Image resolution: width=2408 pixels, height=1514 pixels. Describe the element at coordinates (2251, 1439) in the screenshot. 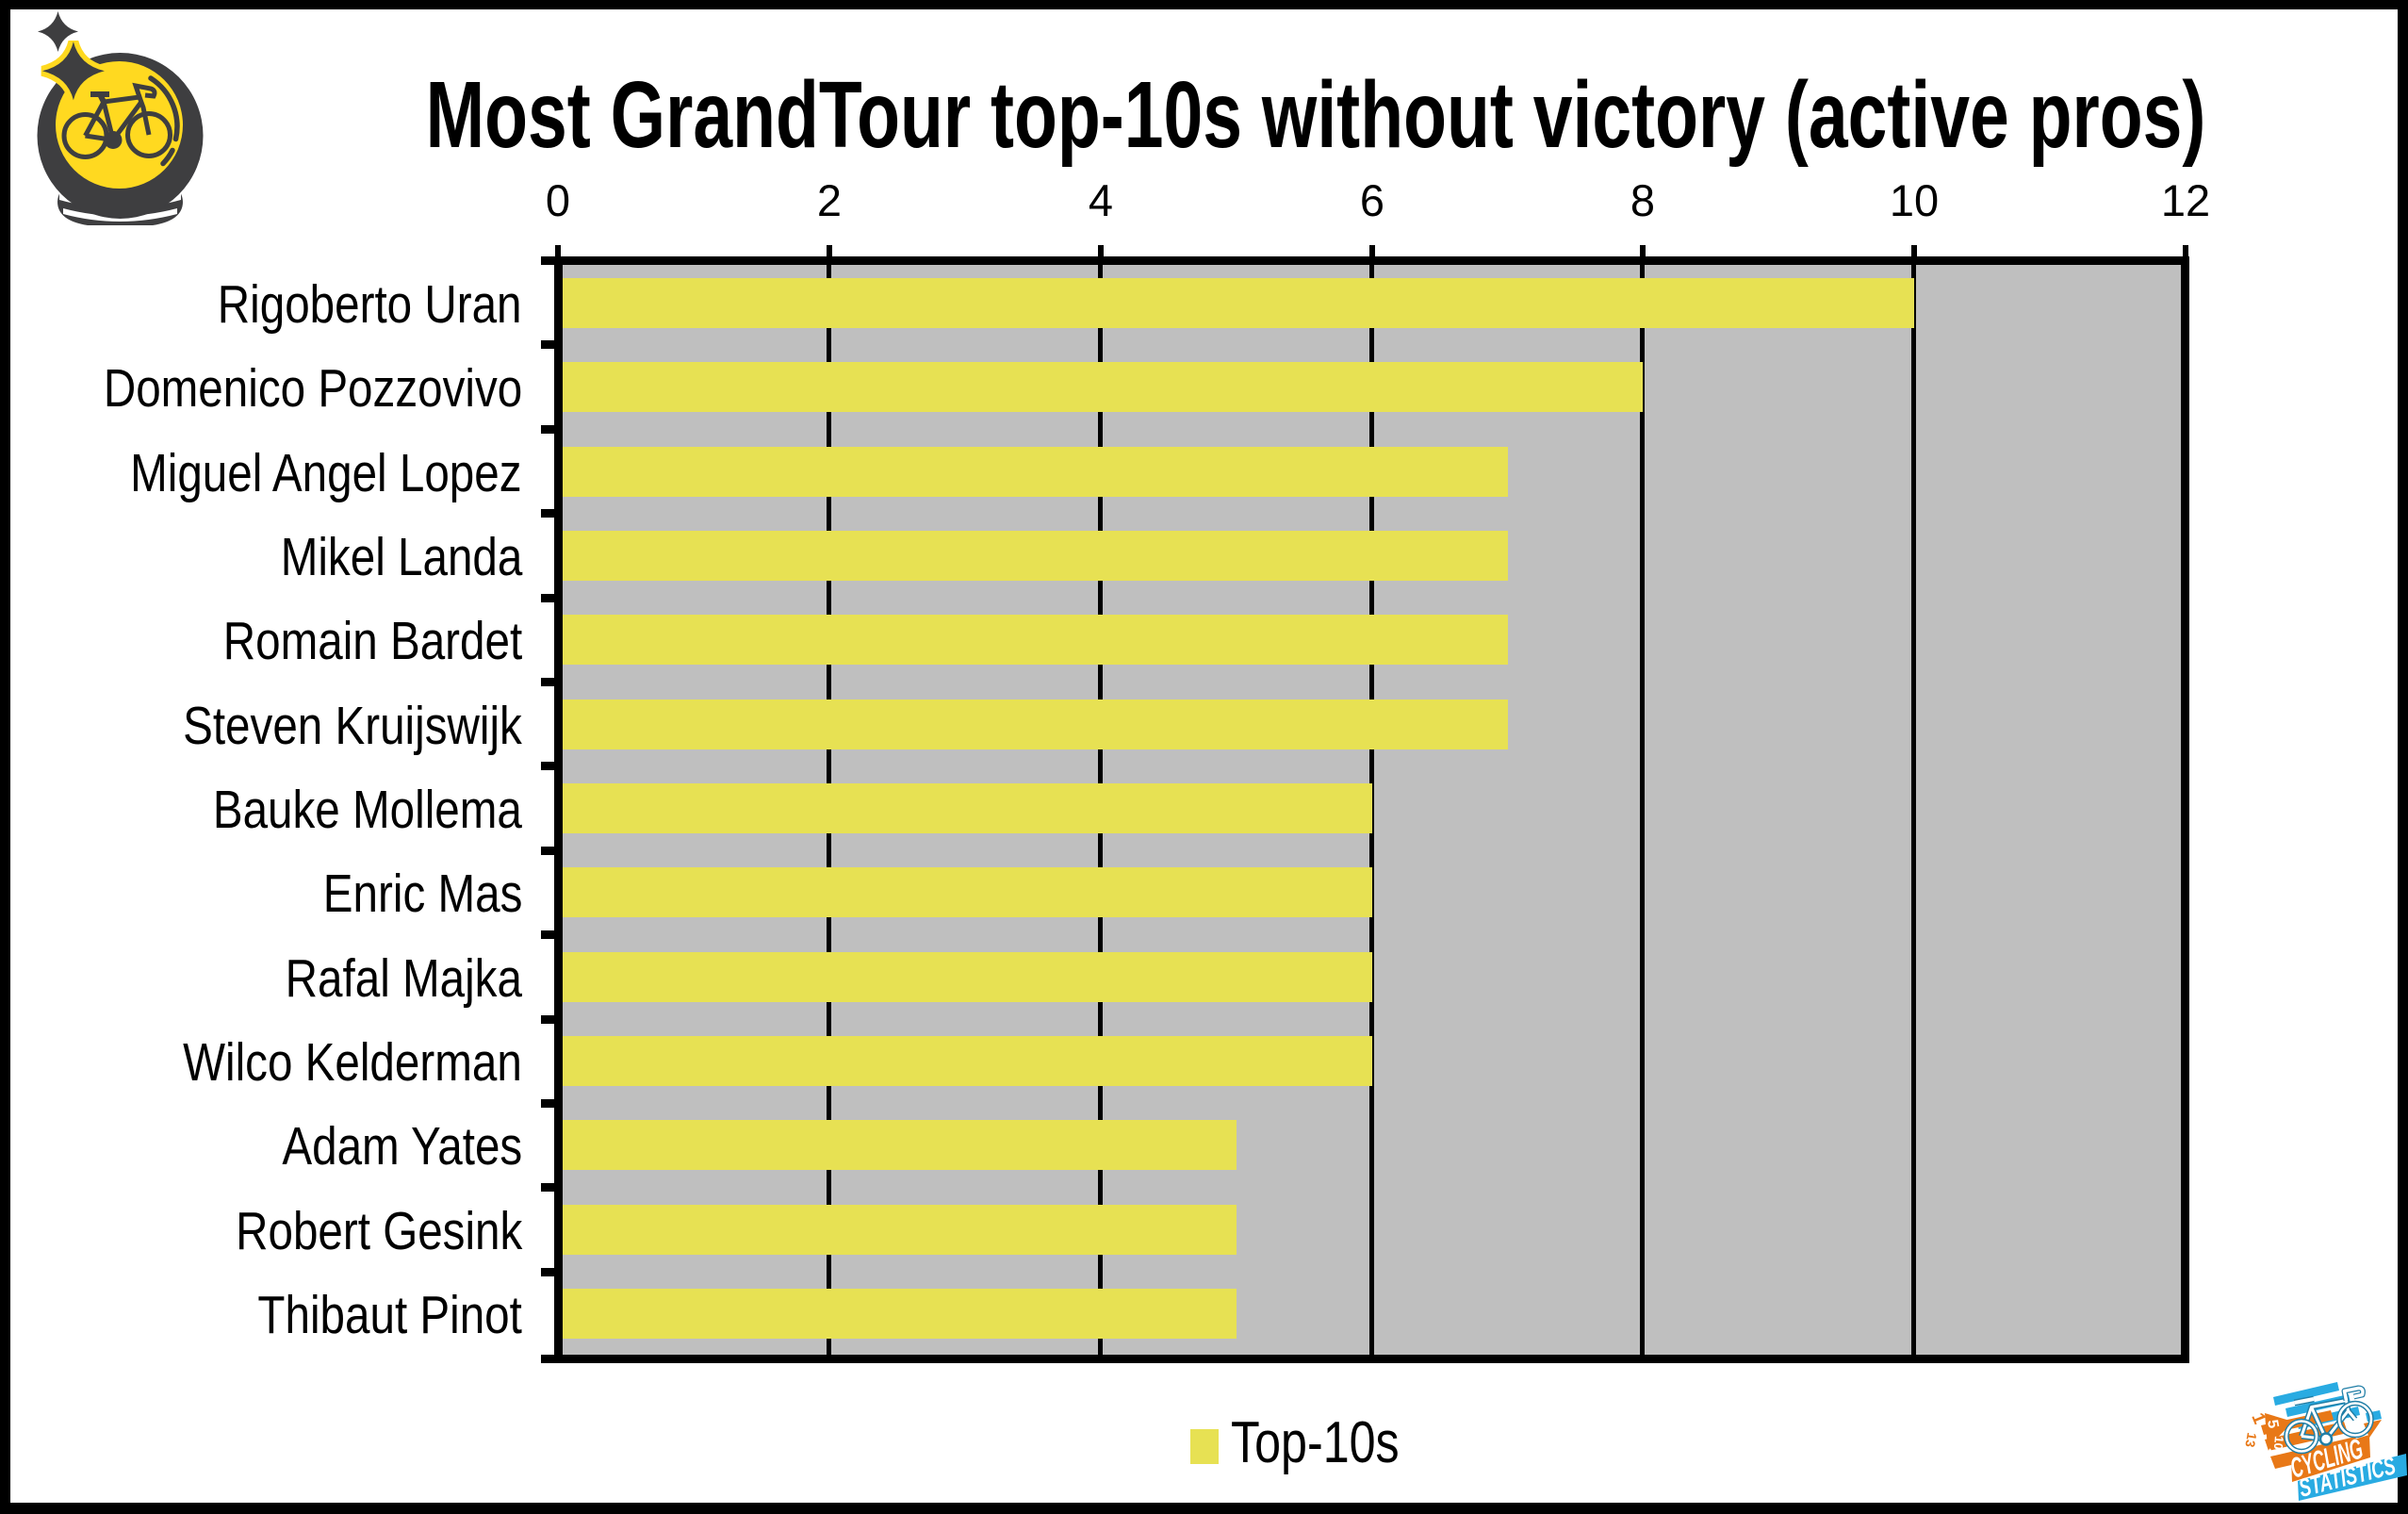

I see `svg-text: 13` at that location.